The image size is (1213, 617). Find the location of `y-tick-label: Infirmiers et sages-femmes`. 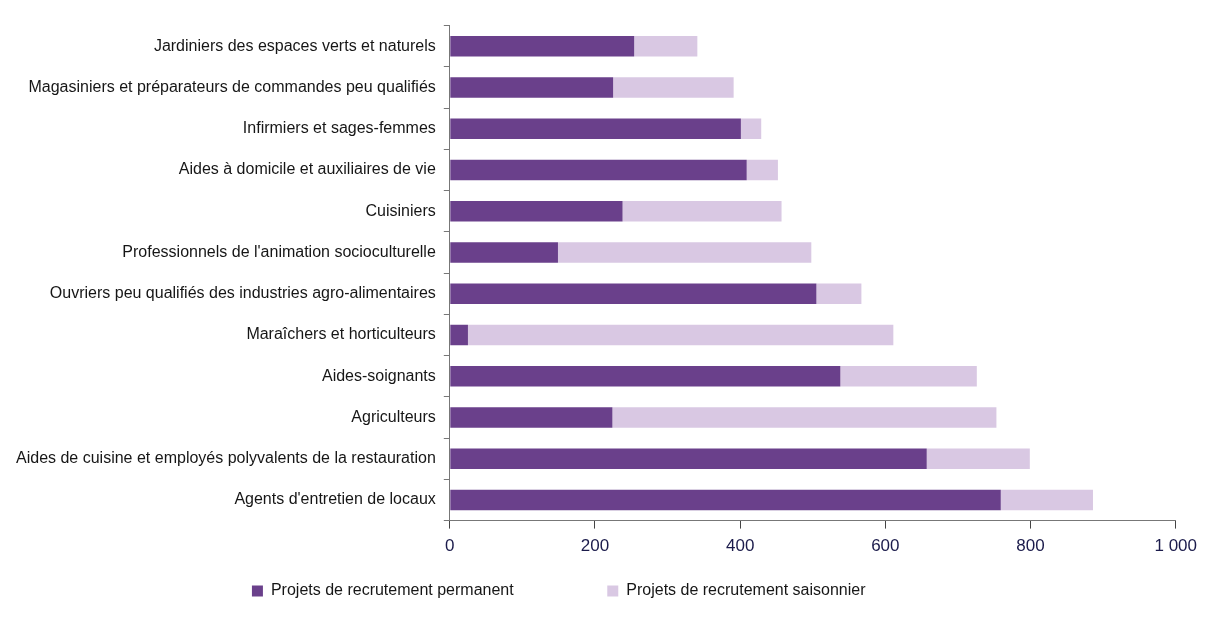

y-tick-label: Infirmiers et sages-femmes is located at coordinates (339, 128).